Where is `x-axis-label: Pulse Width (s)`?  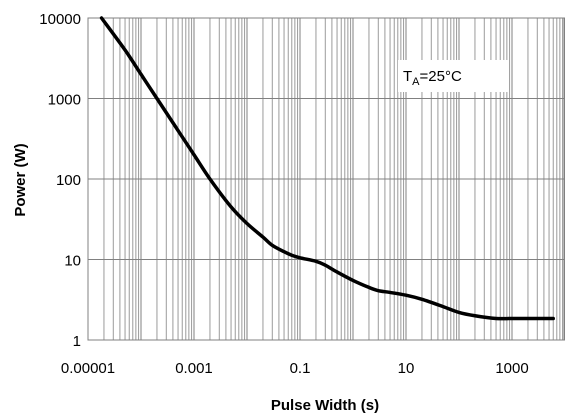
x-axis-label: Pulse Width (s) is located at coordinates (325, 405).